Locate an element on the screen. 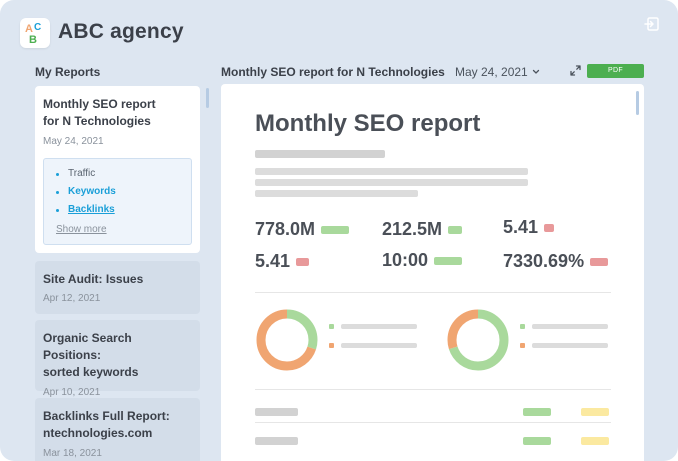 The height and width of the screenshot is (461, 678). pdf-export-button: PDF is located at coordinates (615, 71).